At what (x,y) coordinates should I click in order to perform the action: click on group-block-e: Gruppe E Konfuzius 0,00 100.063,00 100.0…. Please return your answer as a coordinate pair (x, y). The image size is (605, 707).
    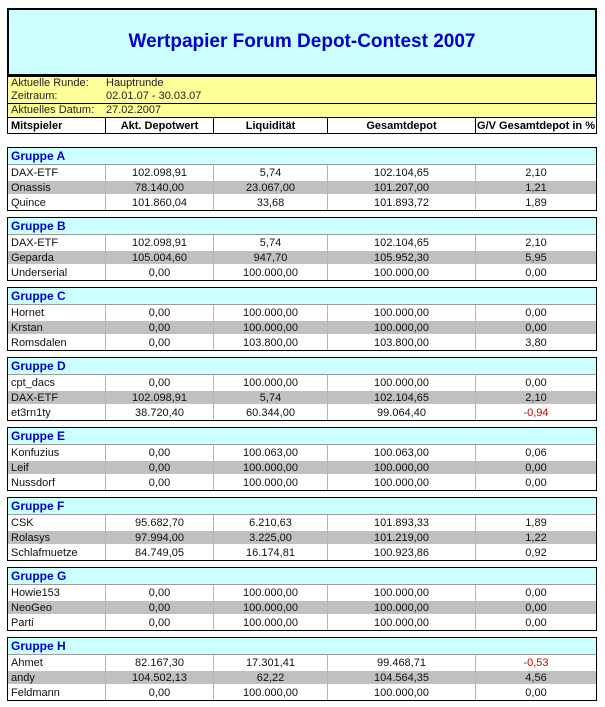
    Looking at the image, I should click on (302, 459).